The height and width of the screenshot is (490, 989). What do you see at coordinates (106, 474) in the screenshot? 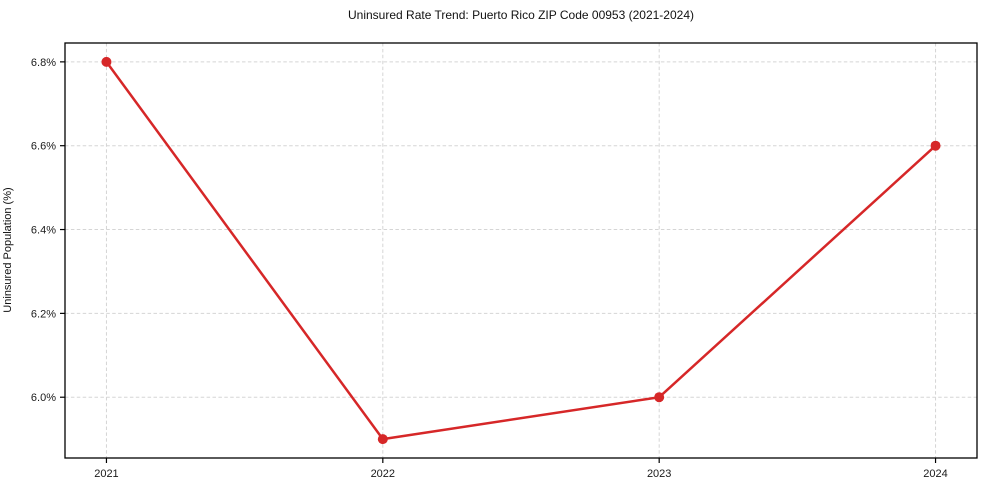
I see `x-tick-label: 2021` at bounding box center [106, 474].